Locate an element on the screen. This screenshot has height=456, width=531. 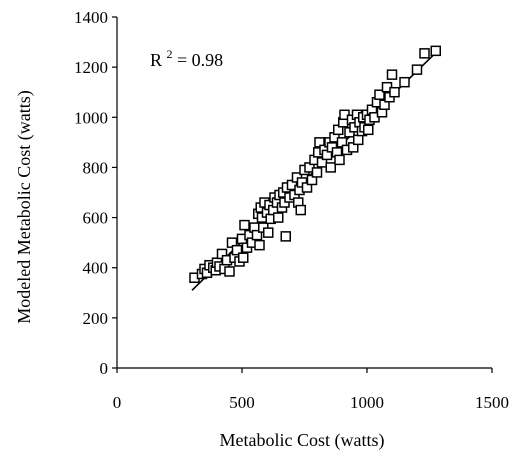
r-squared-superscript: 2 is located at coordinates (170, 54).